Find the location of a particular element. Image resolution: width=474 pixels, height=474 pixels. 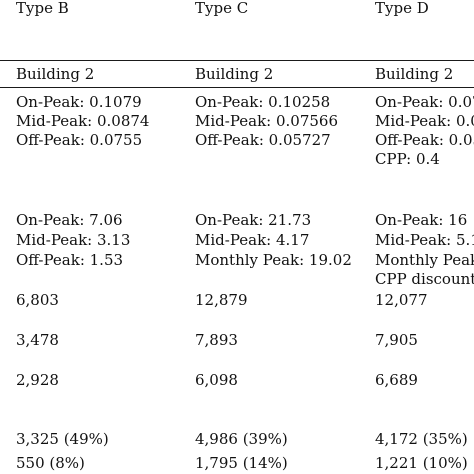

energy-rate-d-cpp: CPP: 0.4 is located at coordinates (407, 159).